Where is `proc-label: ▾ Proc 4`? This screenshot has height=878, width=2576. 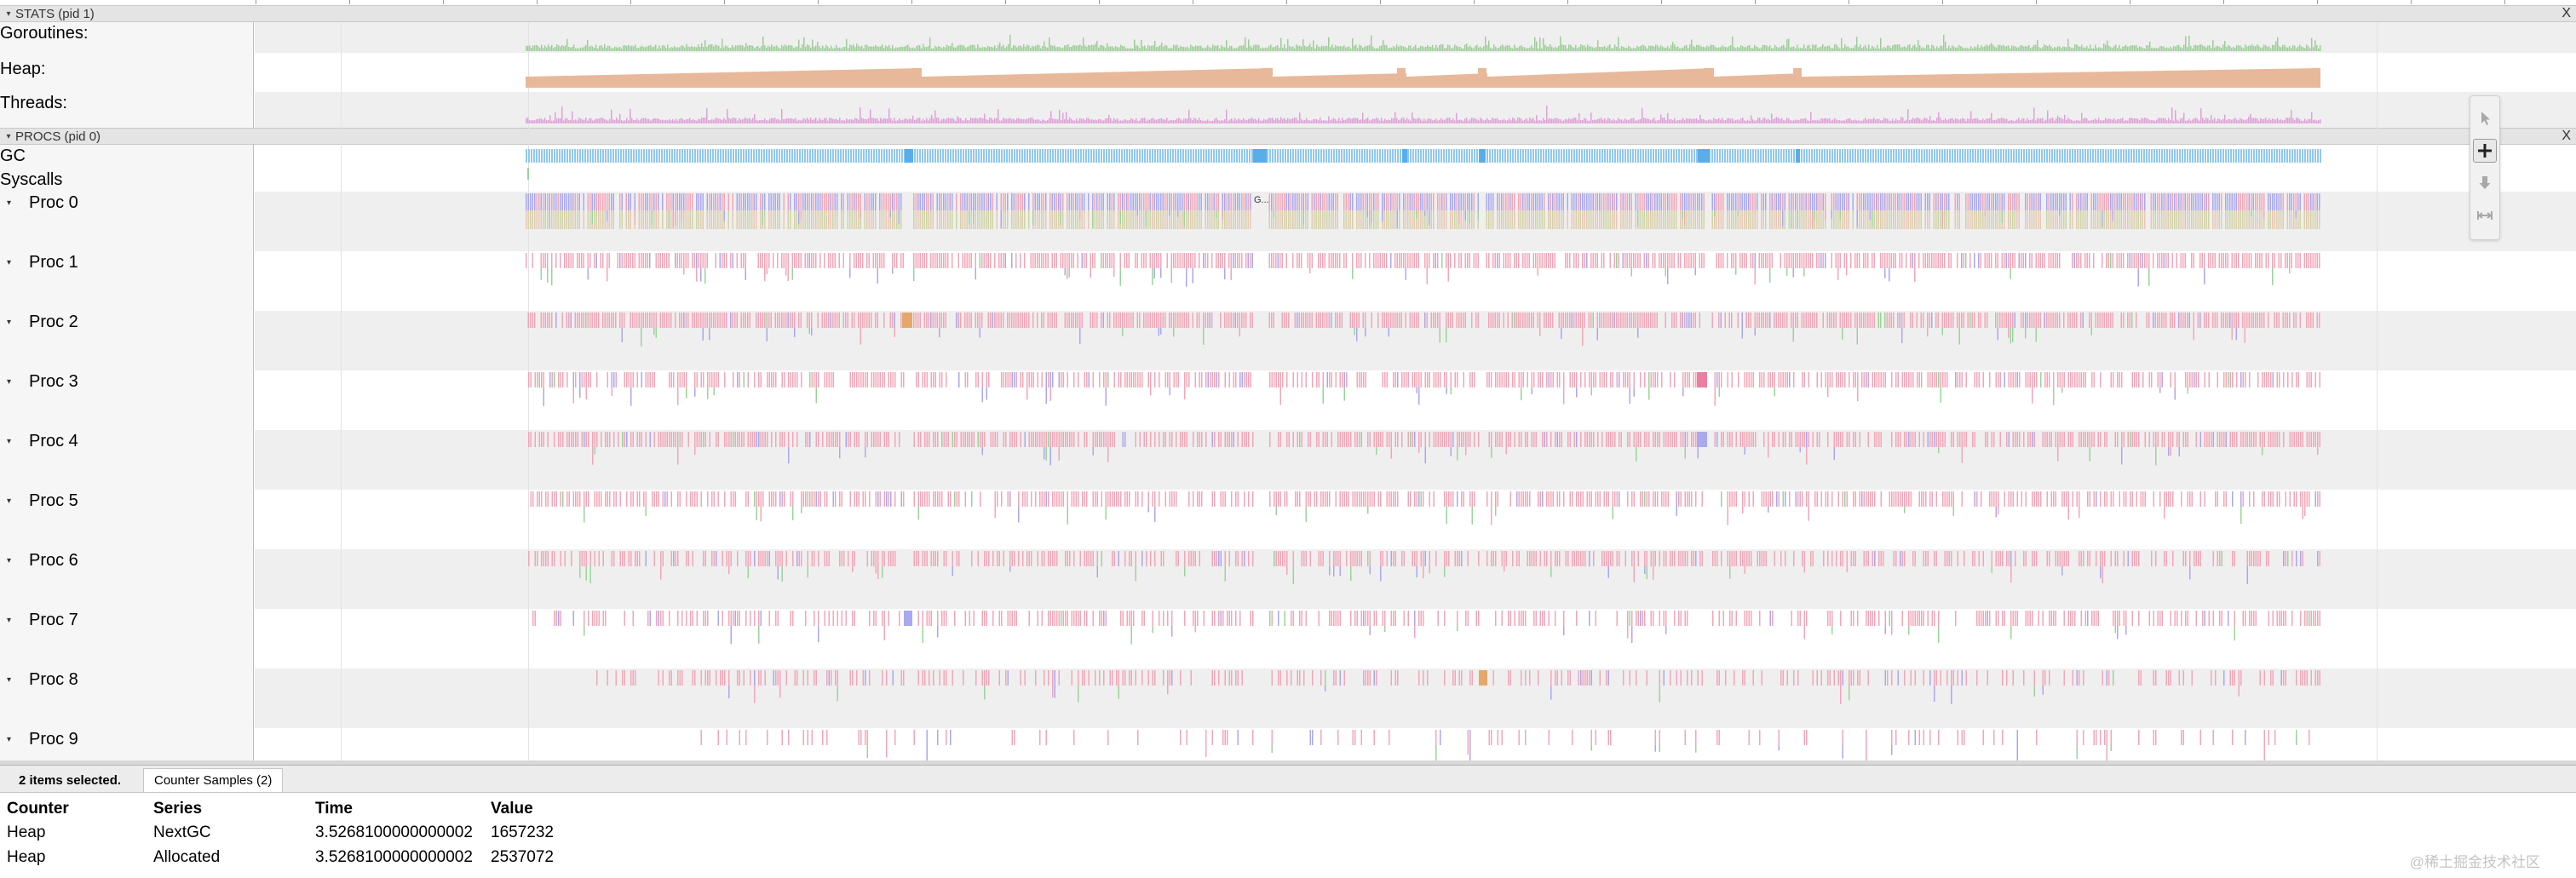 proc-label: ▾ Proc 4 is located at coordinates (39, 441).